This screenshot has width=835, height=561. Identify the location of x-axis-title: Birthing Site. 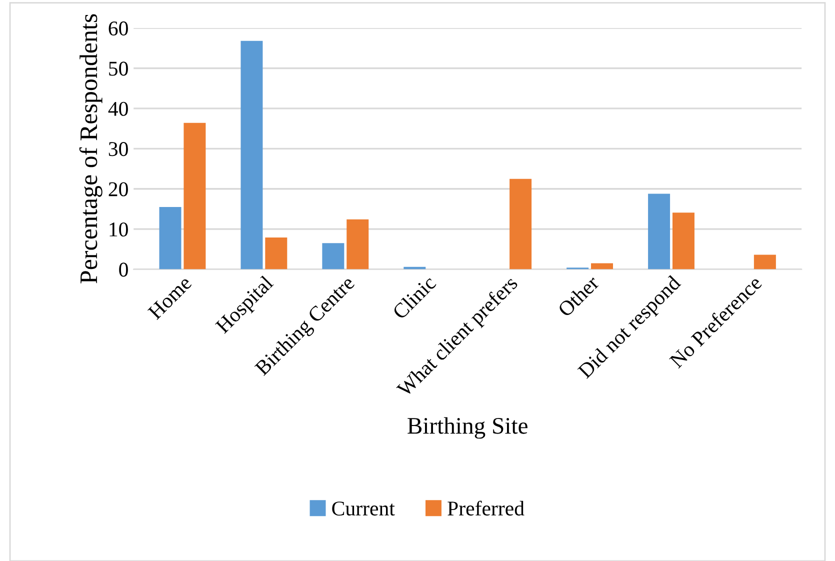
(468, 428).